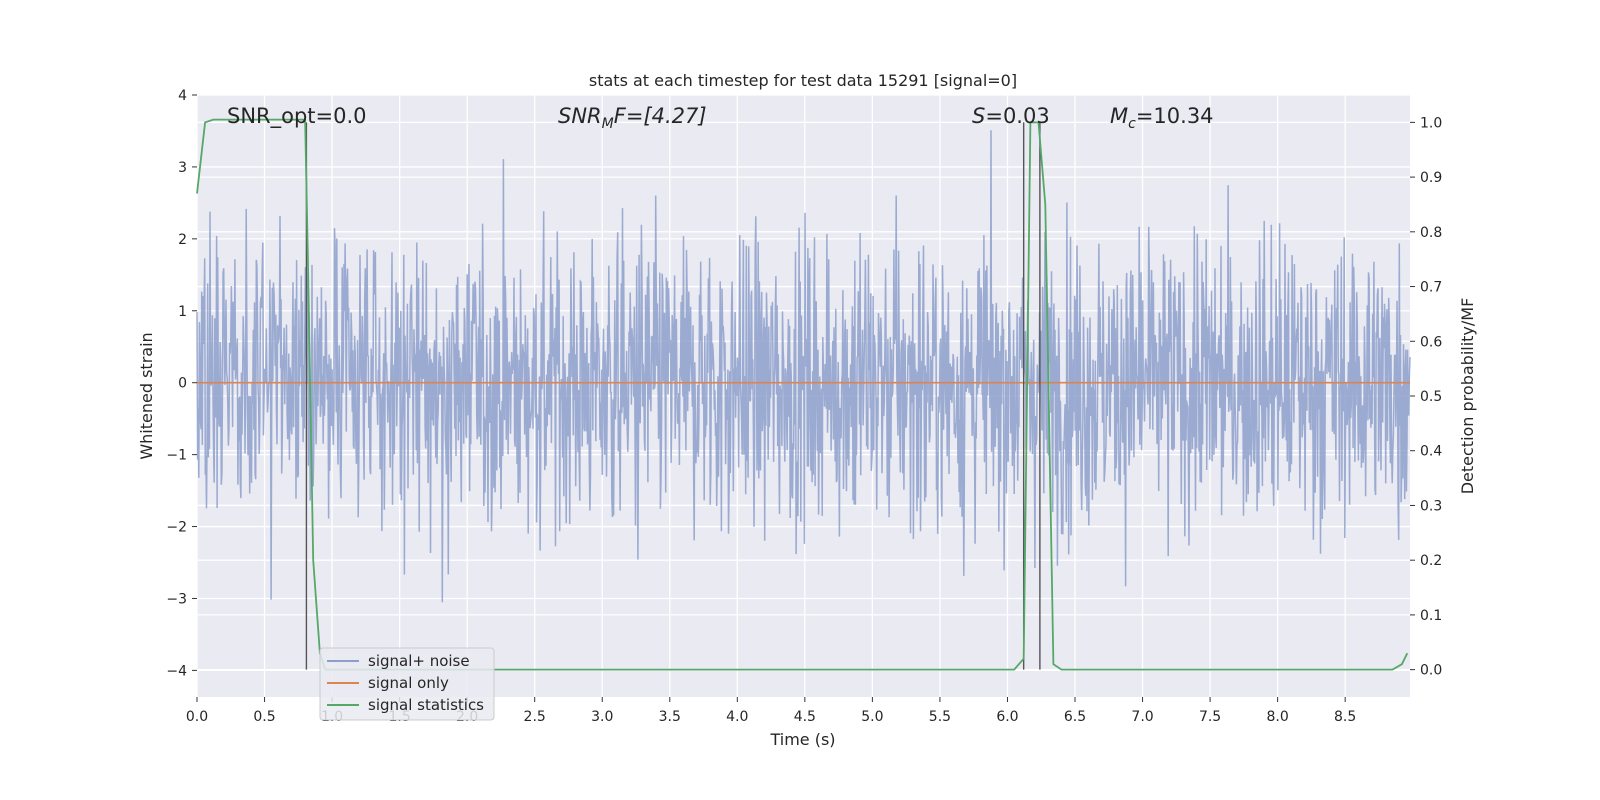 The height and width of the screenshot is (800, 1600). What do you see at coordinates (1431, 123) in the screenshot?
I see `y-right-tick-label: 1.0` at bounding box center [1431, 123].